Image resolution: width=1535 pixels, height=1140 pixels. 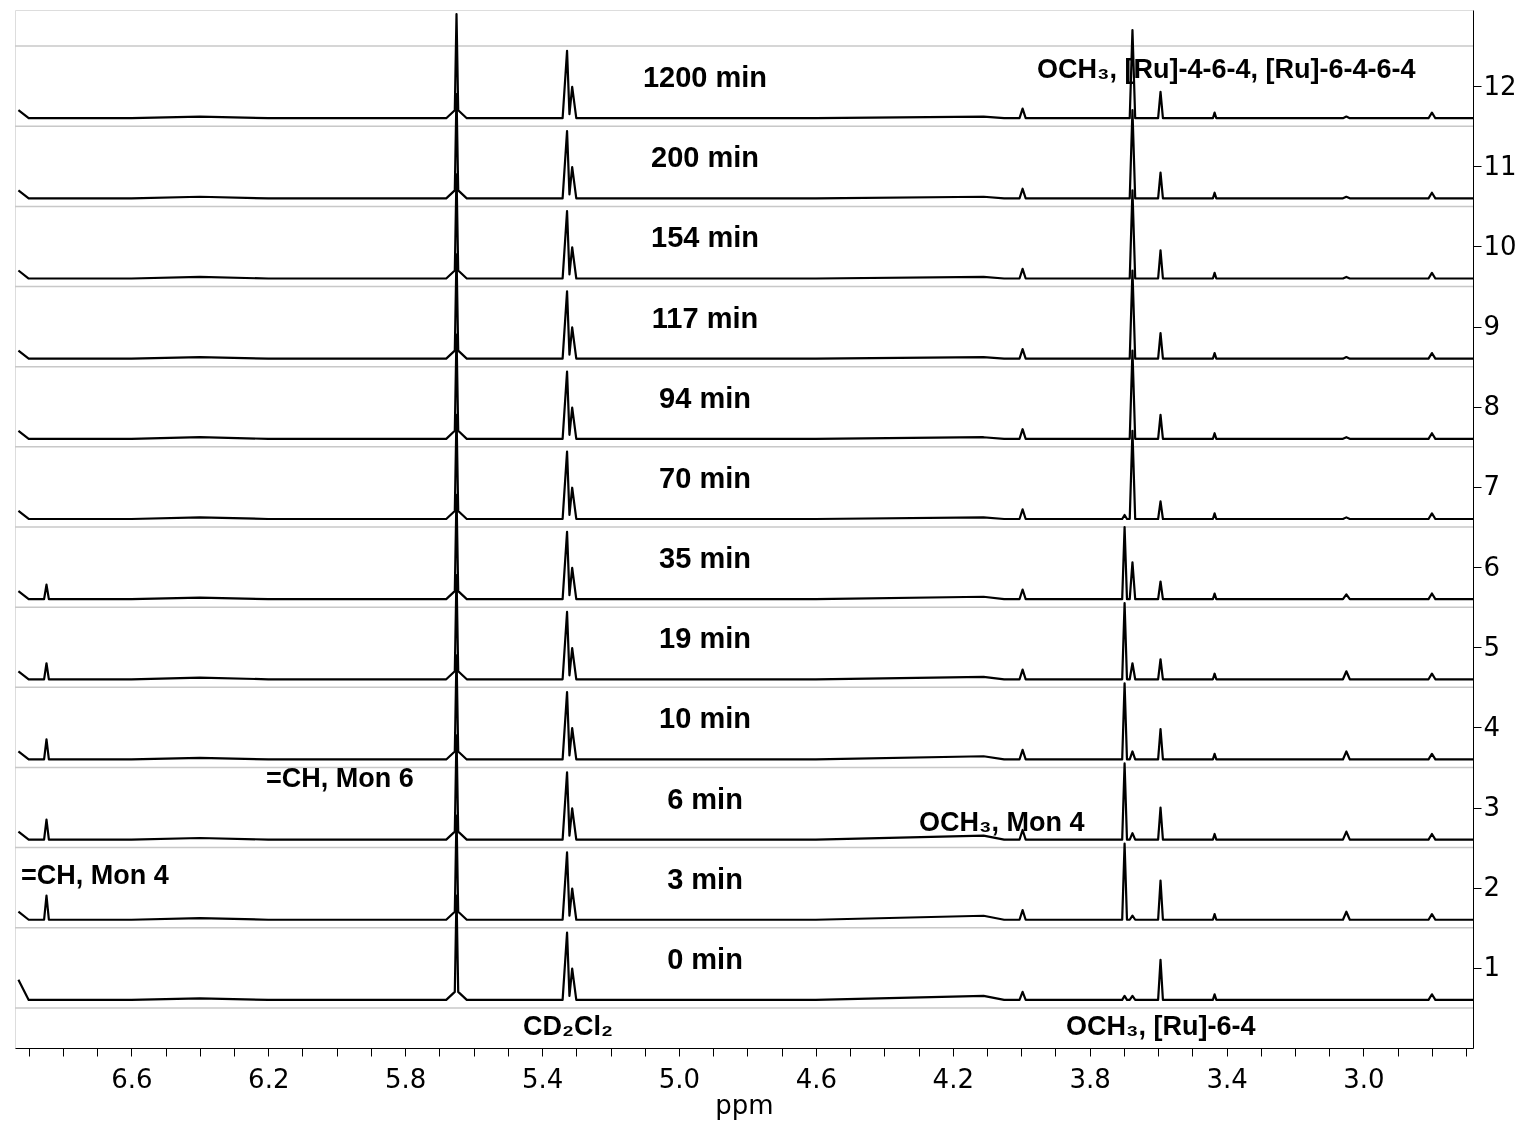 I want to click on series-label: 1200 min, so click(x=705, y=77).